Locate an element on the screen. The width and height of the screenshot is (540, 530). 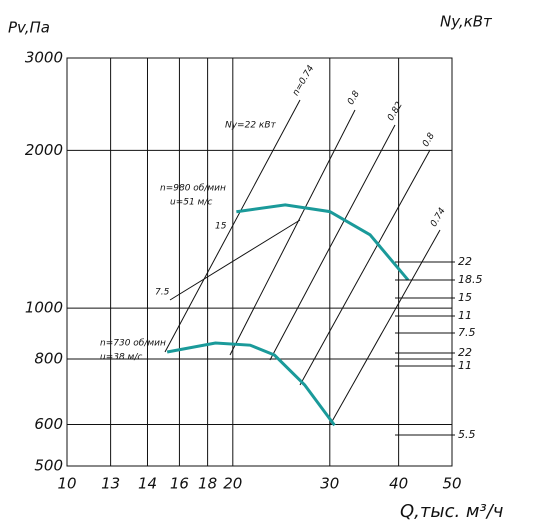
x-tick-label: 30 is located at coordinates (329, 484).